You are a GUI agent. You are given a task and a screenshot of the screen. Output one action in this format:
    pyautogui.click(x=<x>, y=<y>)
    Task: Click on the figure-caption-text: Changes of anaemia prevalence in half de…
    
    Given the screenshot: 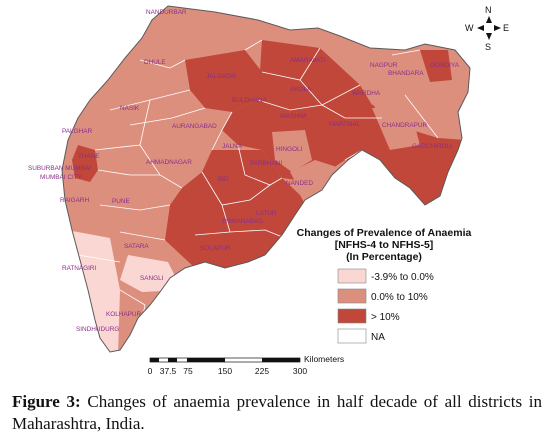 What is the action you would take?
    pyautogui.click(x=277, y=412)
    